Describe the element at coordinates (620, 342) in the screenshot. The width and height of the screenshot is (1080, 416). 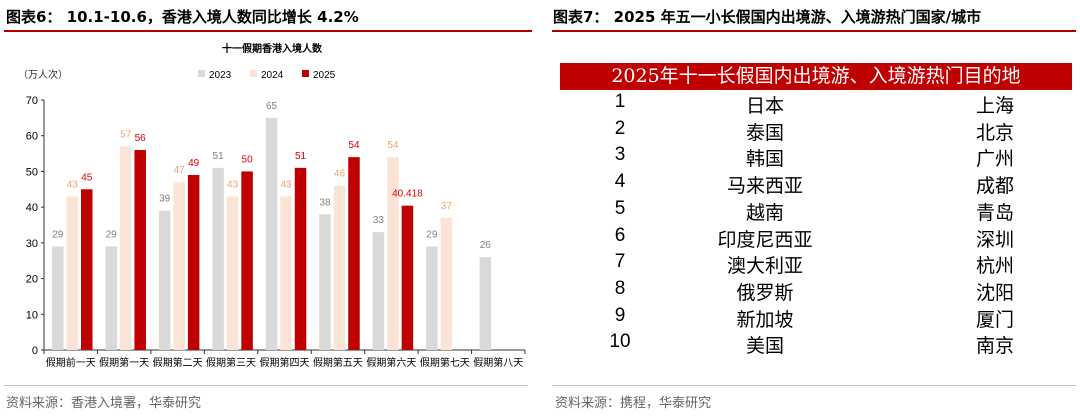
I see `rank: 10` at that location.